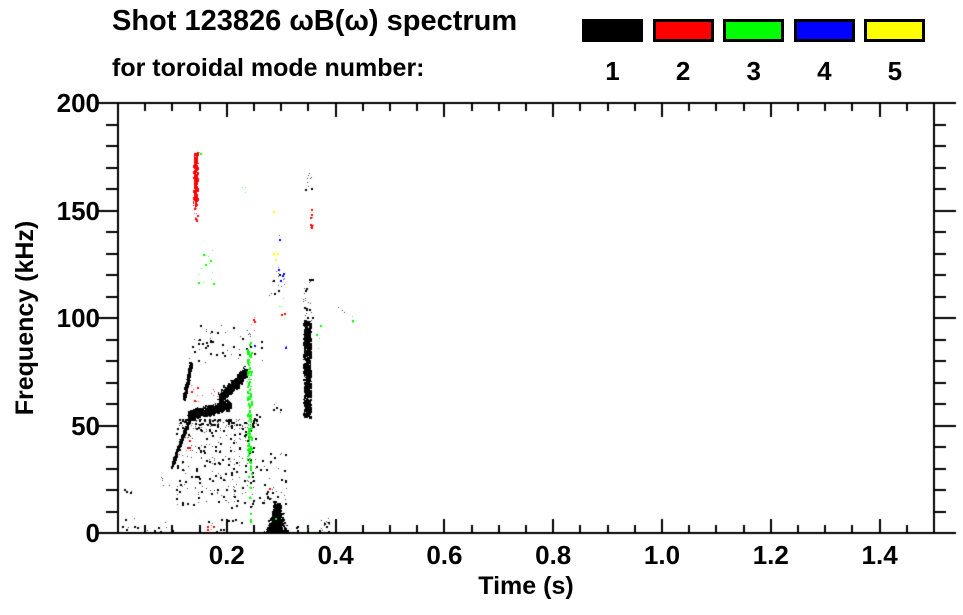 This screenshot has height=615, width=963. Describe the element at coordinates (226, 555) in the screenshot. I see `x-tick-label: 0.2` at that location.